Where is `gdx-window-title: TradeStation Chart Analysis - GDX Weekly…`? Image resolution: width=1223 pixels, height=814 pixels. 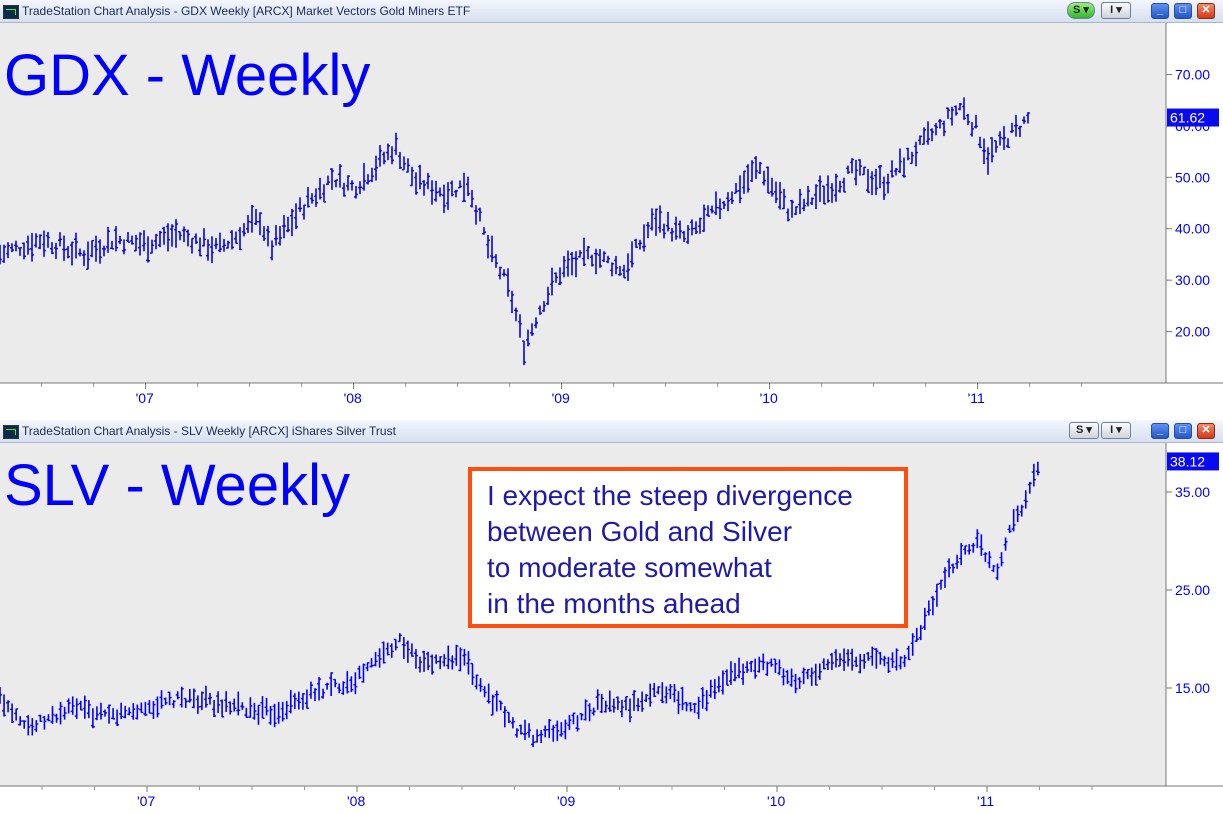
gdx-window-title: TradeStation Chart Analysis - GDX Weekly… is located at coordinates (246, 11).